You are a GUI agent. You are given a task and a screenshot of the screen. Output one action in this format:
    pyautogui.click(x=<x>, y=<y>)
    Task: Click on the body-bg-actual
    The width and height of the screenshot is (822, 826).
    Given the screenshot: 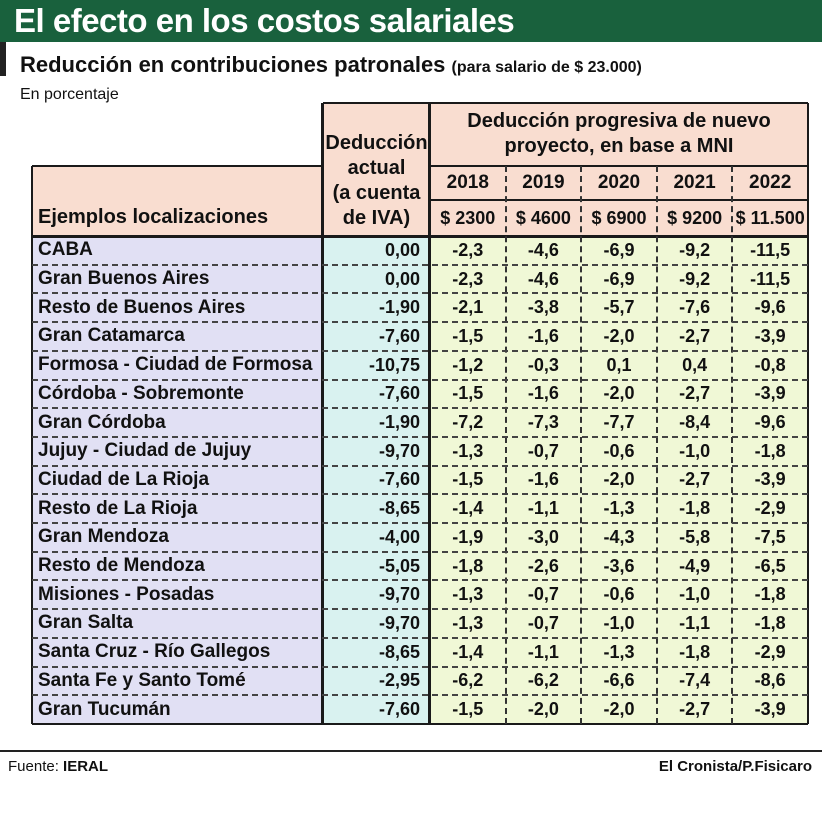 What is the action you would take?
    pyautogui.click(x=376, y=480)
    